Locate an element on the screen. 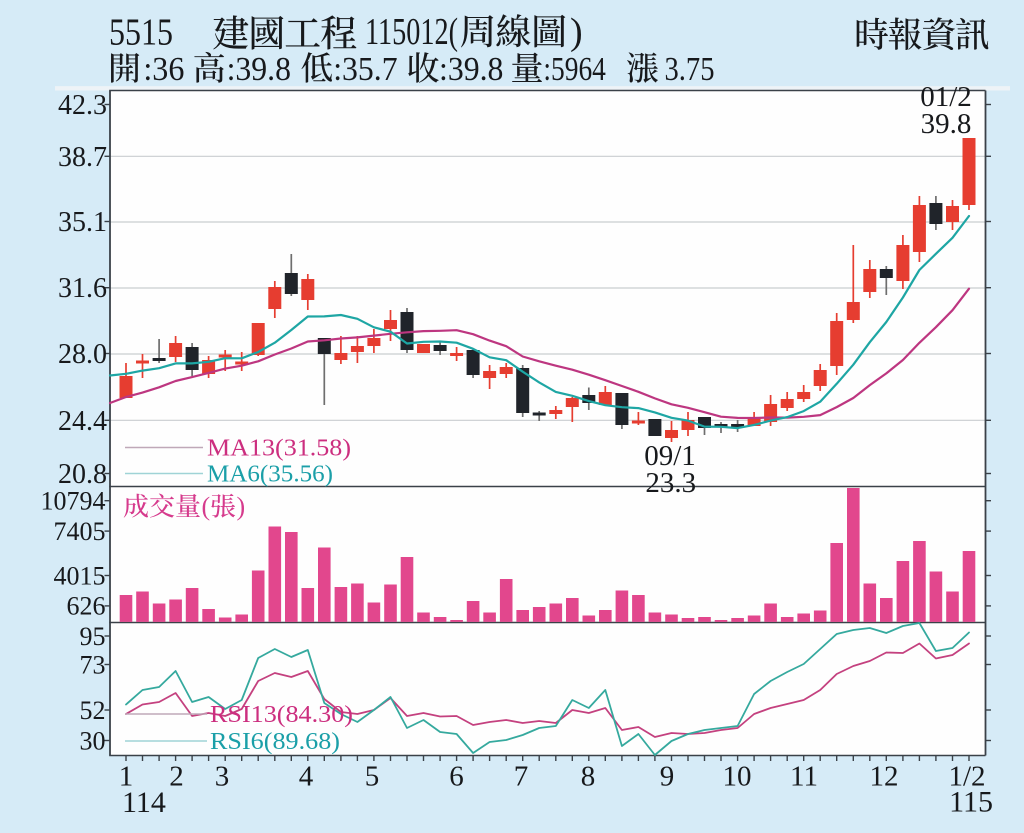 Image resolution: width=1024 pixels, height=833 pixels. svg-text: 30 is located at coordinates (93, 740).